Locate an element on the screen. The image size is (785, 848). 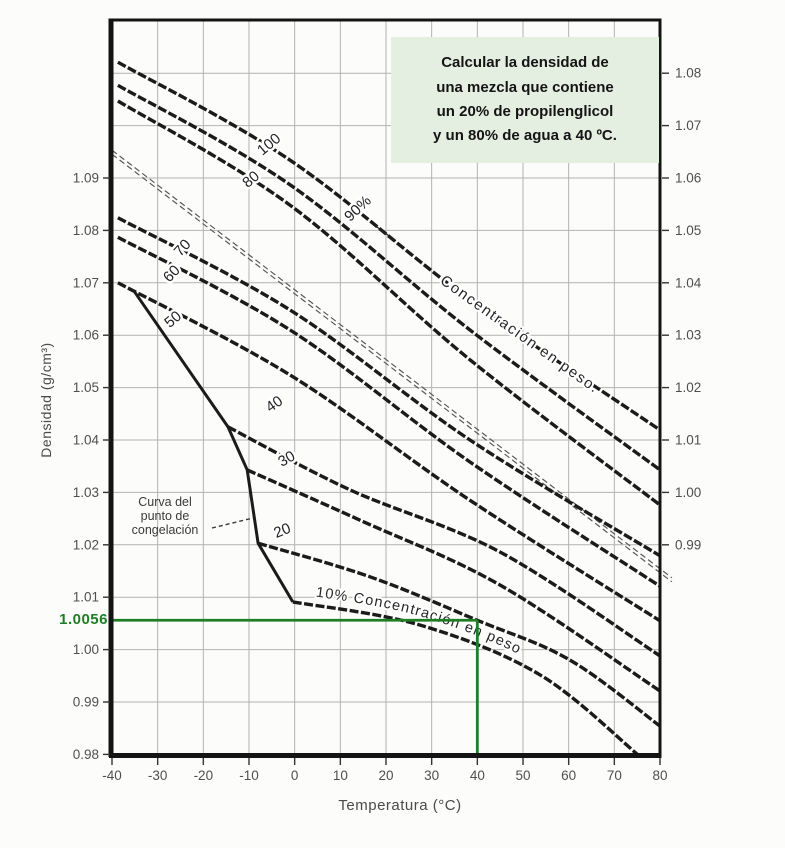
y-axis-title: Densidad (g/cm³) is located at coordinates (46, 400).